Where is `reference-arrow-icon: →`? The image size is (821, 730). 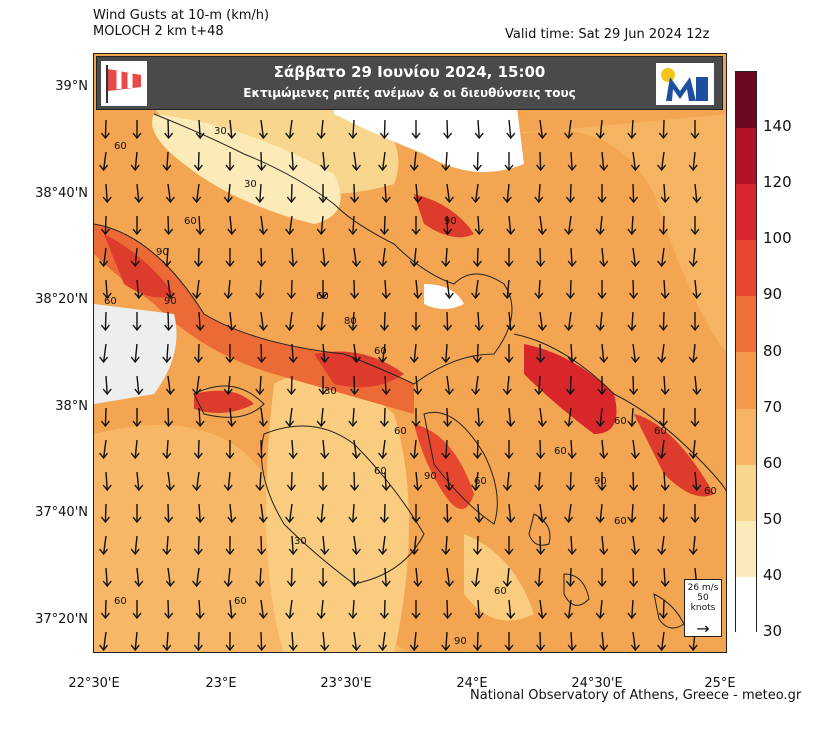 reference-arrow-icon: → is located at coordinates (703, 628).